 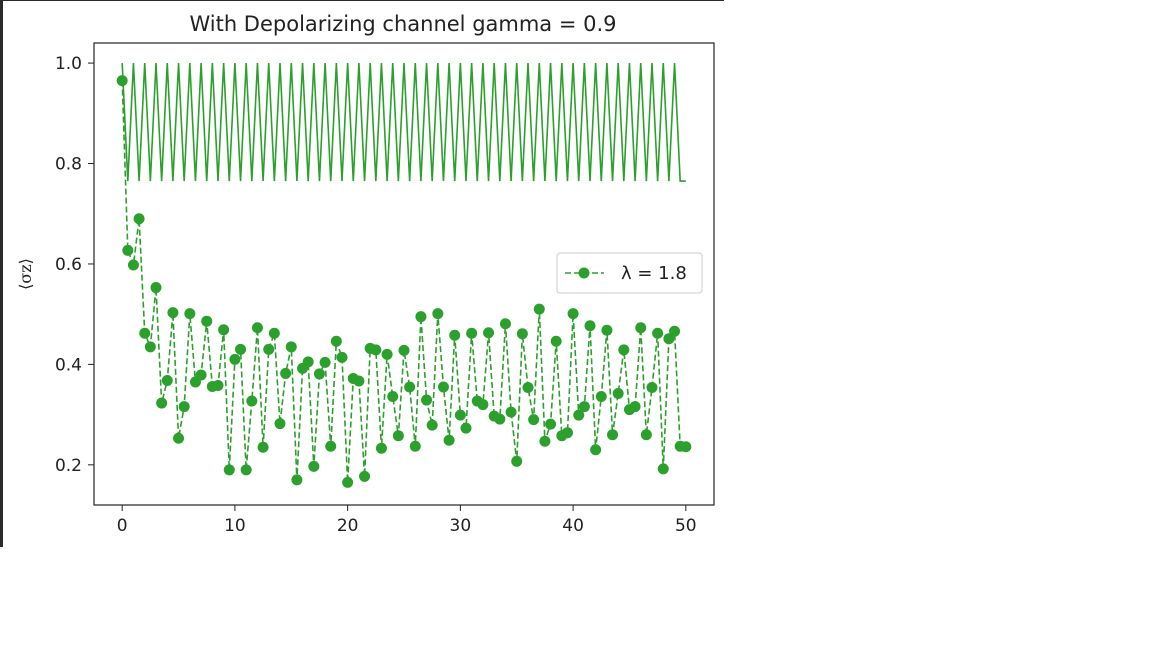 I want to click on legend: λ = 1.8, so click(x=629, y=273).